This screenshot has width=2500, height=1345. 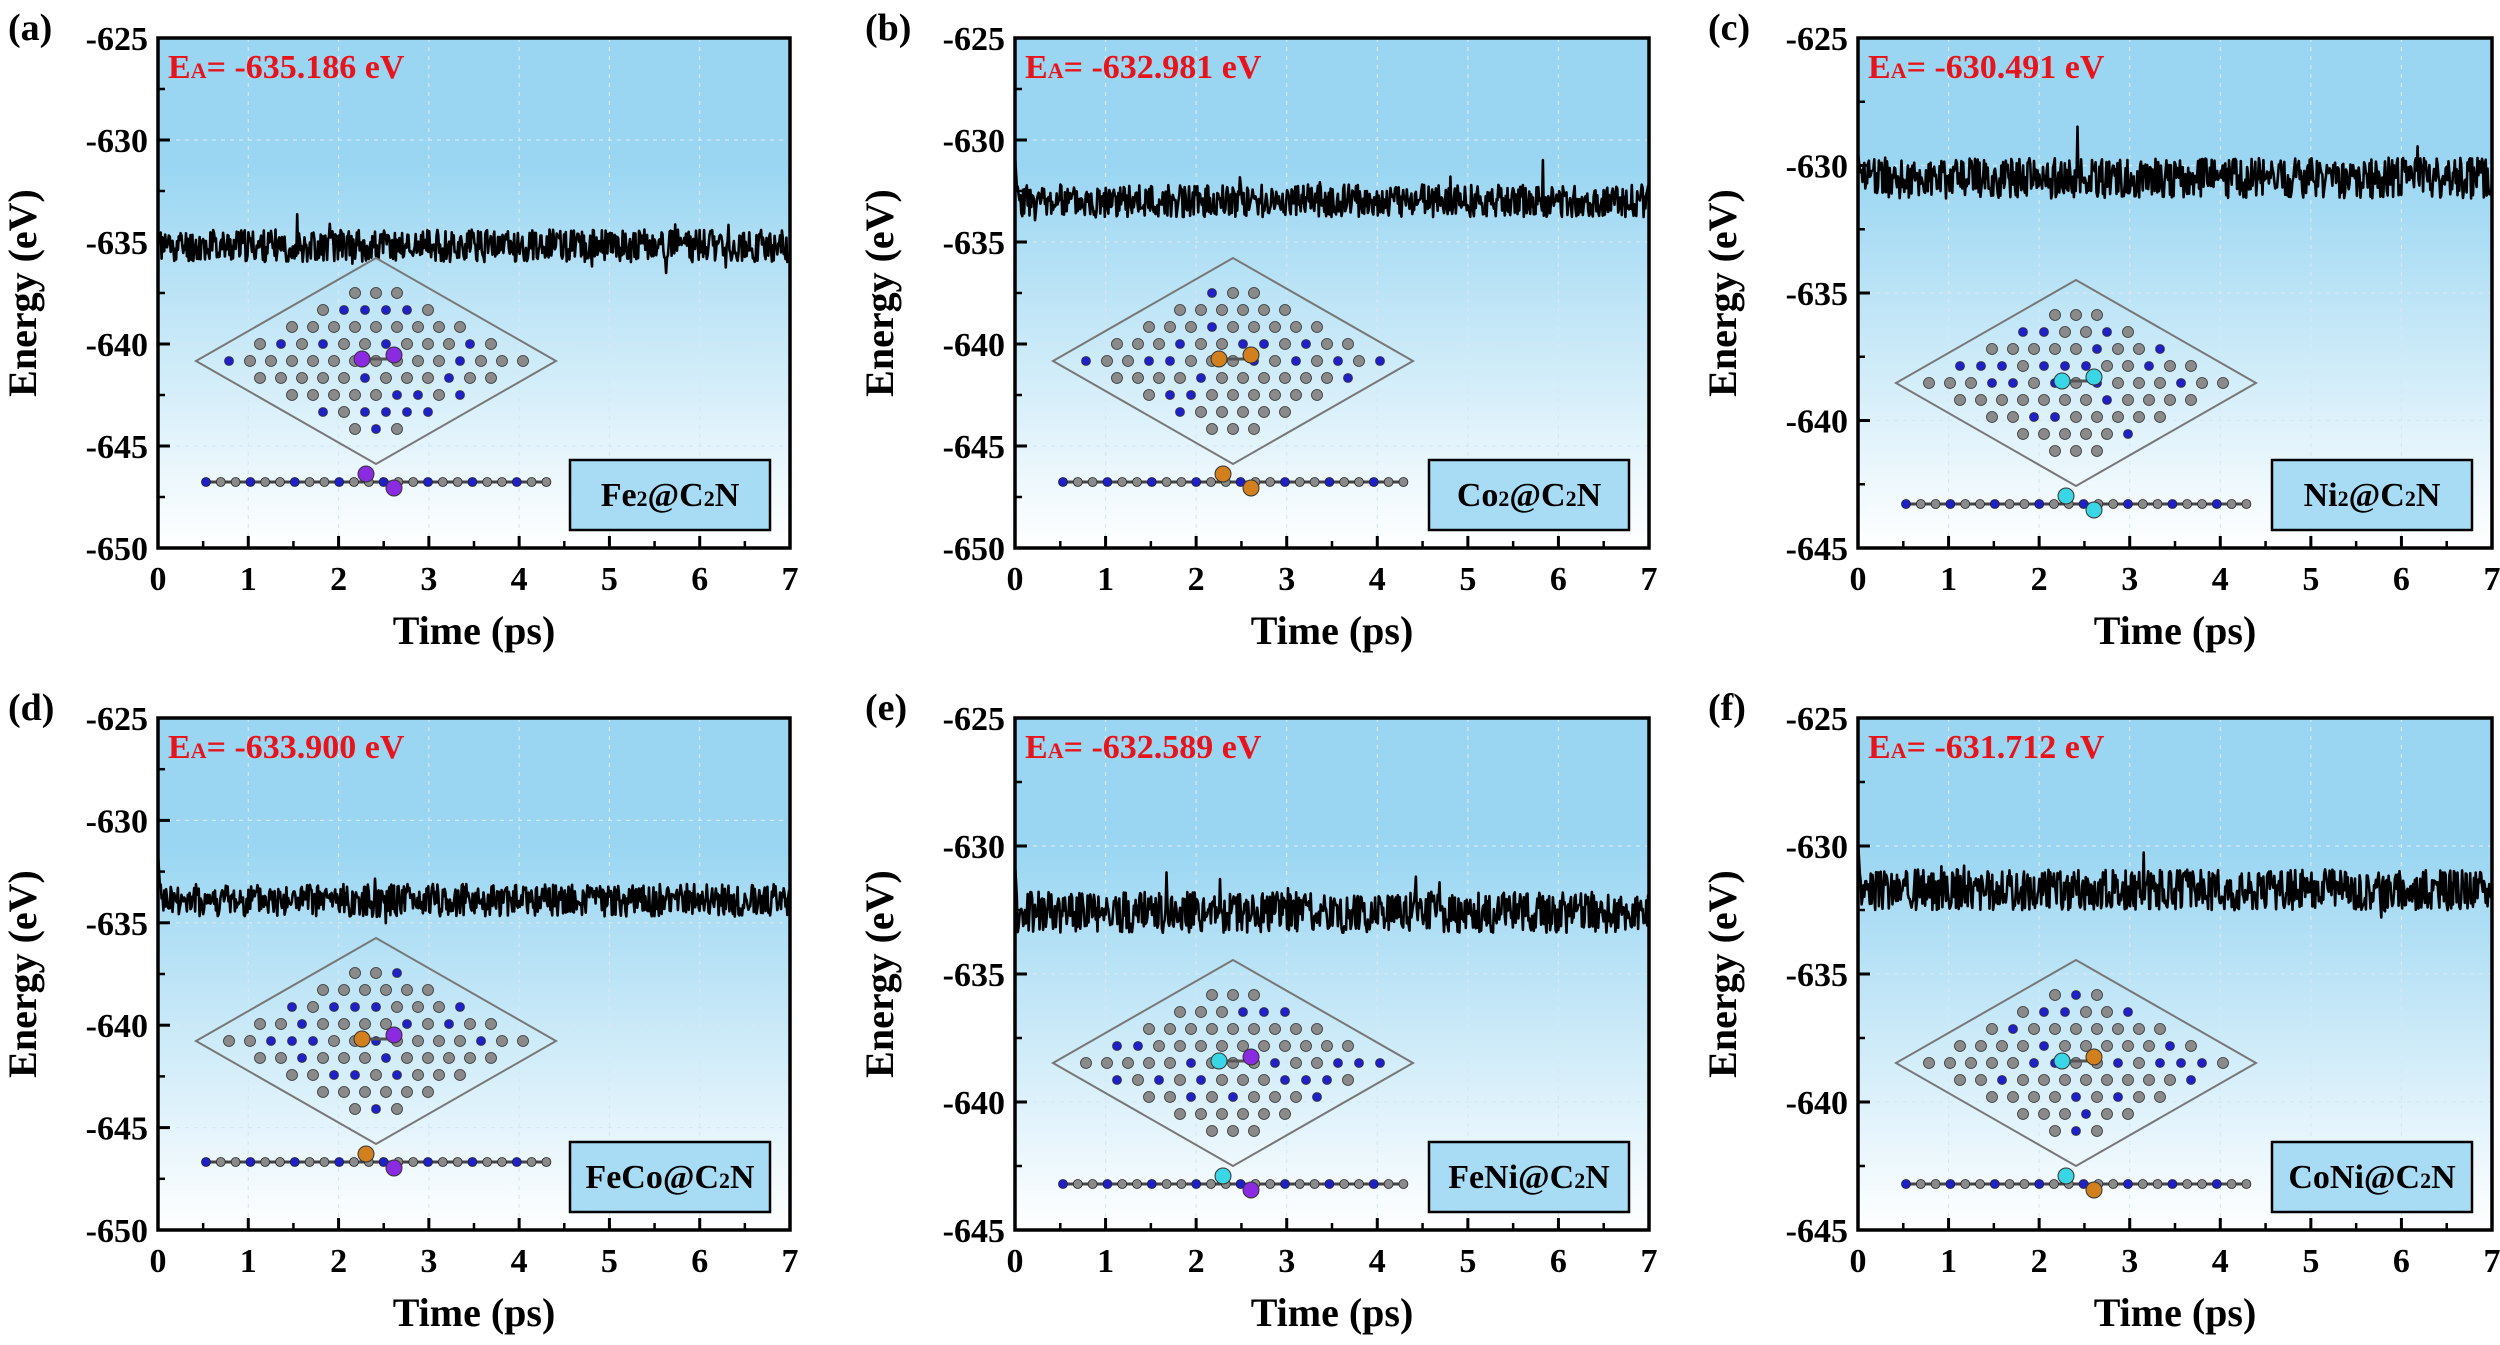 I want to click on y-axis-title: Energy (eV), so click(x=1722, y=293).